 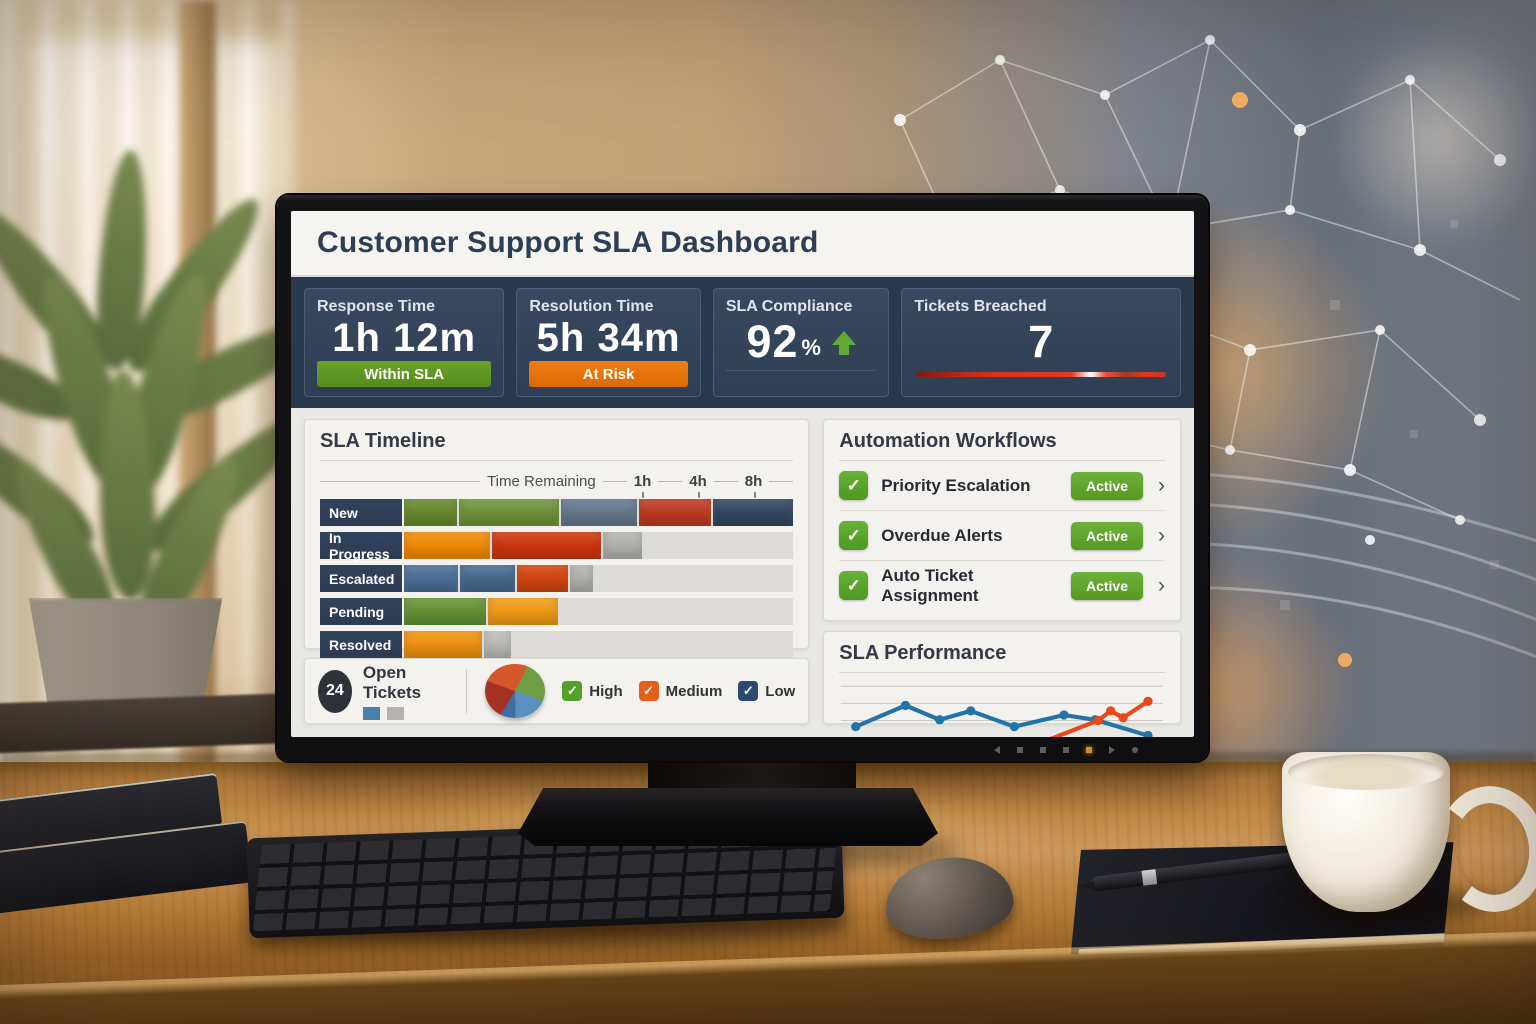 What do you see at coordinates (1366, 832) in the screenshot?
I see `coffee-cup` at bounding box center [1366, 832].